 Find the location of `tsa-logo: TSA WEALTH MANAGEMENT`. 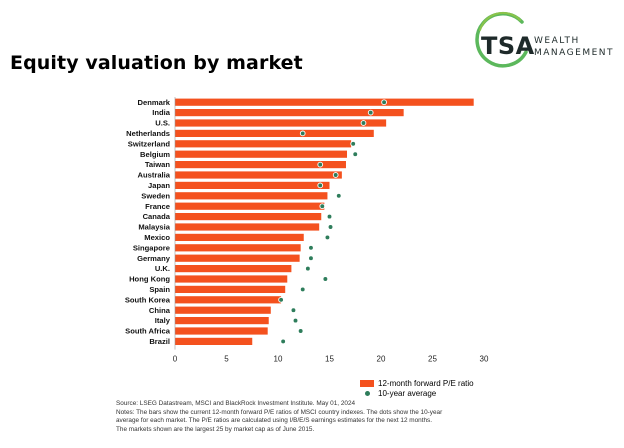

tsa-logo: TSA WEALTH MANAGEMENT is located at coordinates (545, 40).